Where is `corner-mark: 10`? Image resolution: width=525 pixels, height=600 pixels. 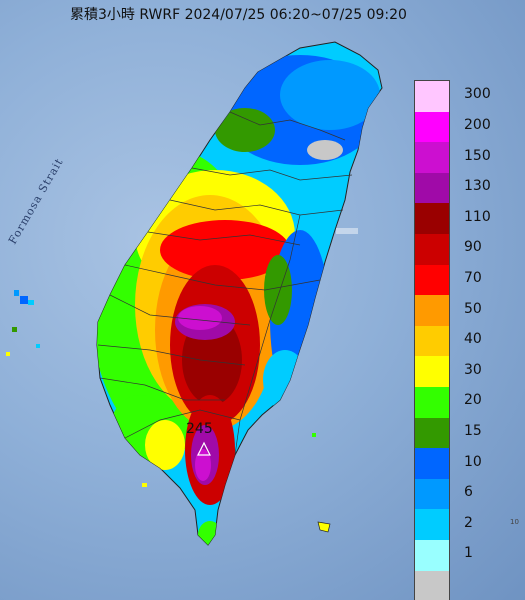 corner-mark: 10 is located at coordinates (514, 522).